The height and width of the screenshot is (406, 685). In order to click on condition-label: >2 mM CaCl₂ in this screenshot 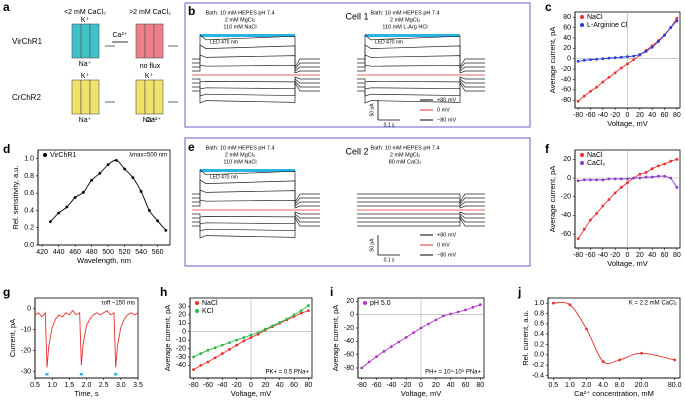, I will do `click(150, 12)`.